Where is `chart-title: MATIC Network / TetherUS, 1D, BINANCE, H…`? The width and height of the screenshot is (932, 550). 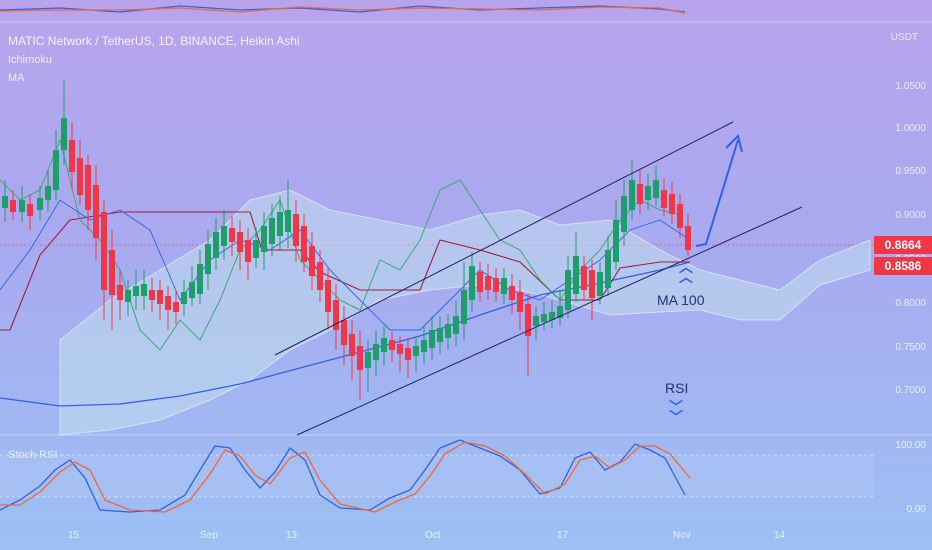 chart-title: MATIC Network / TetherUS, 1D, BINANCE, H… is located at coordinates (154, 41).